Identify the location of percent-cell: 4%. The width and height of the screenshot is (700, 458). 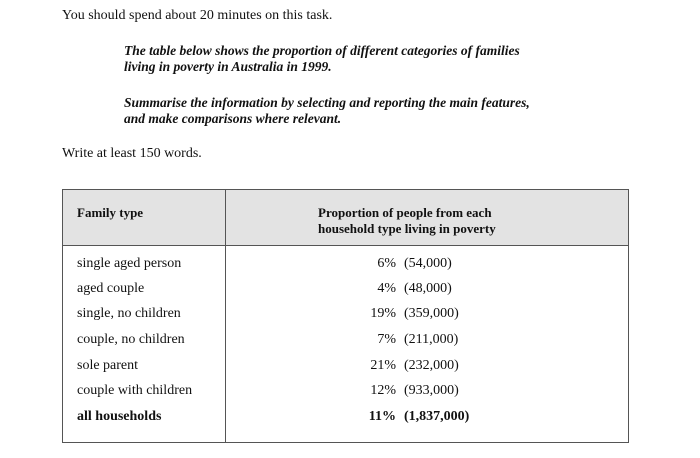
(386, 288).